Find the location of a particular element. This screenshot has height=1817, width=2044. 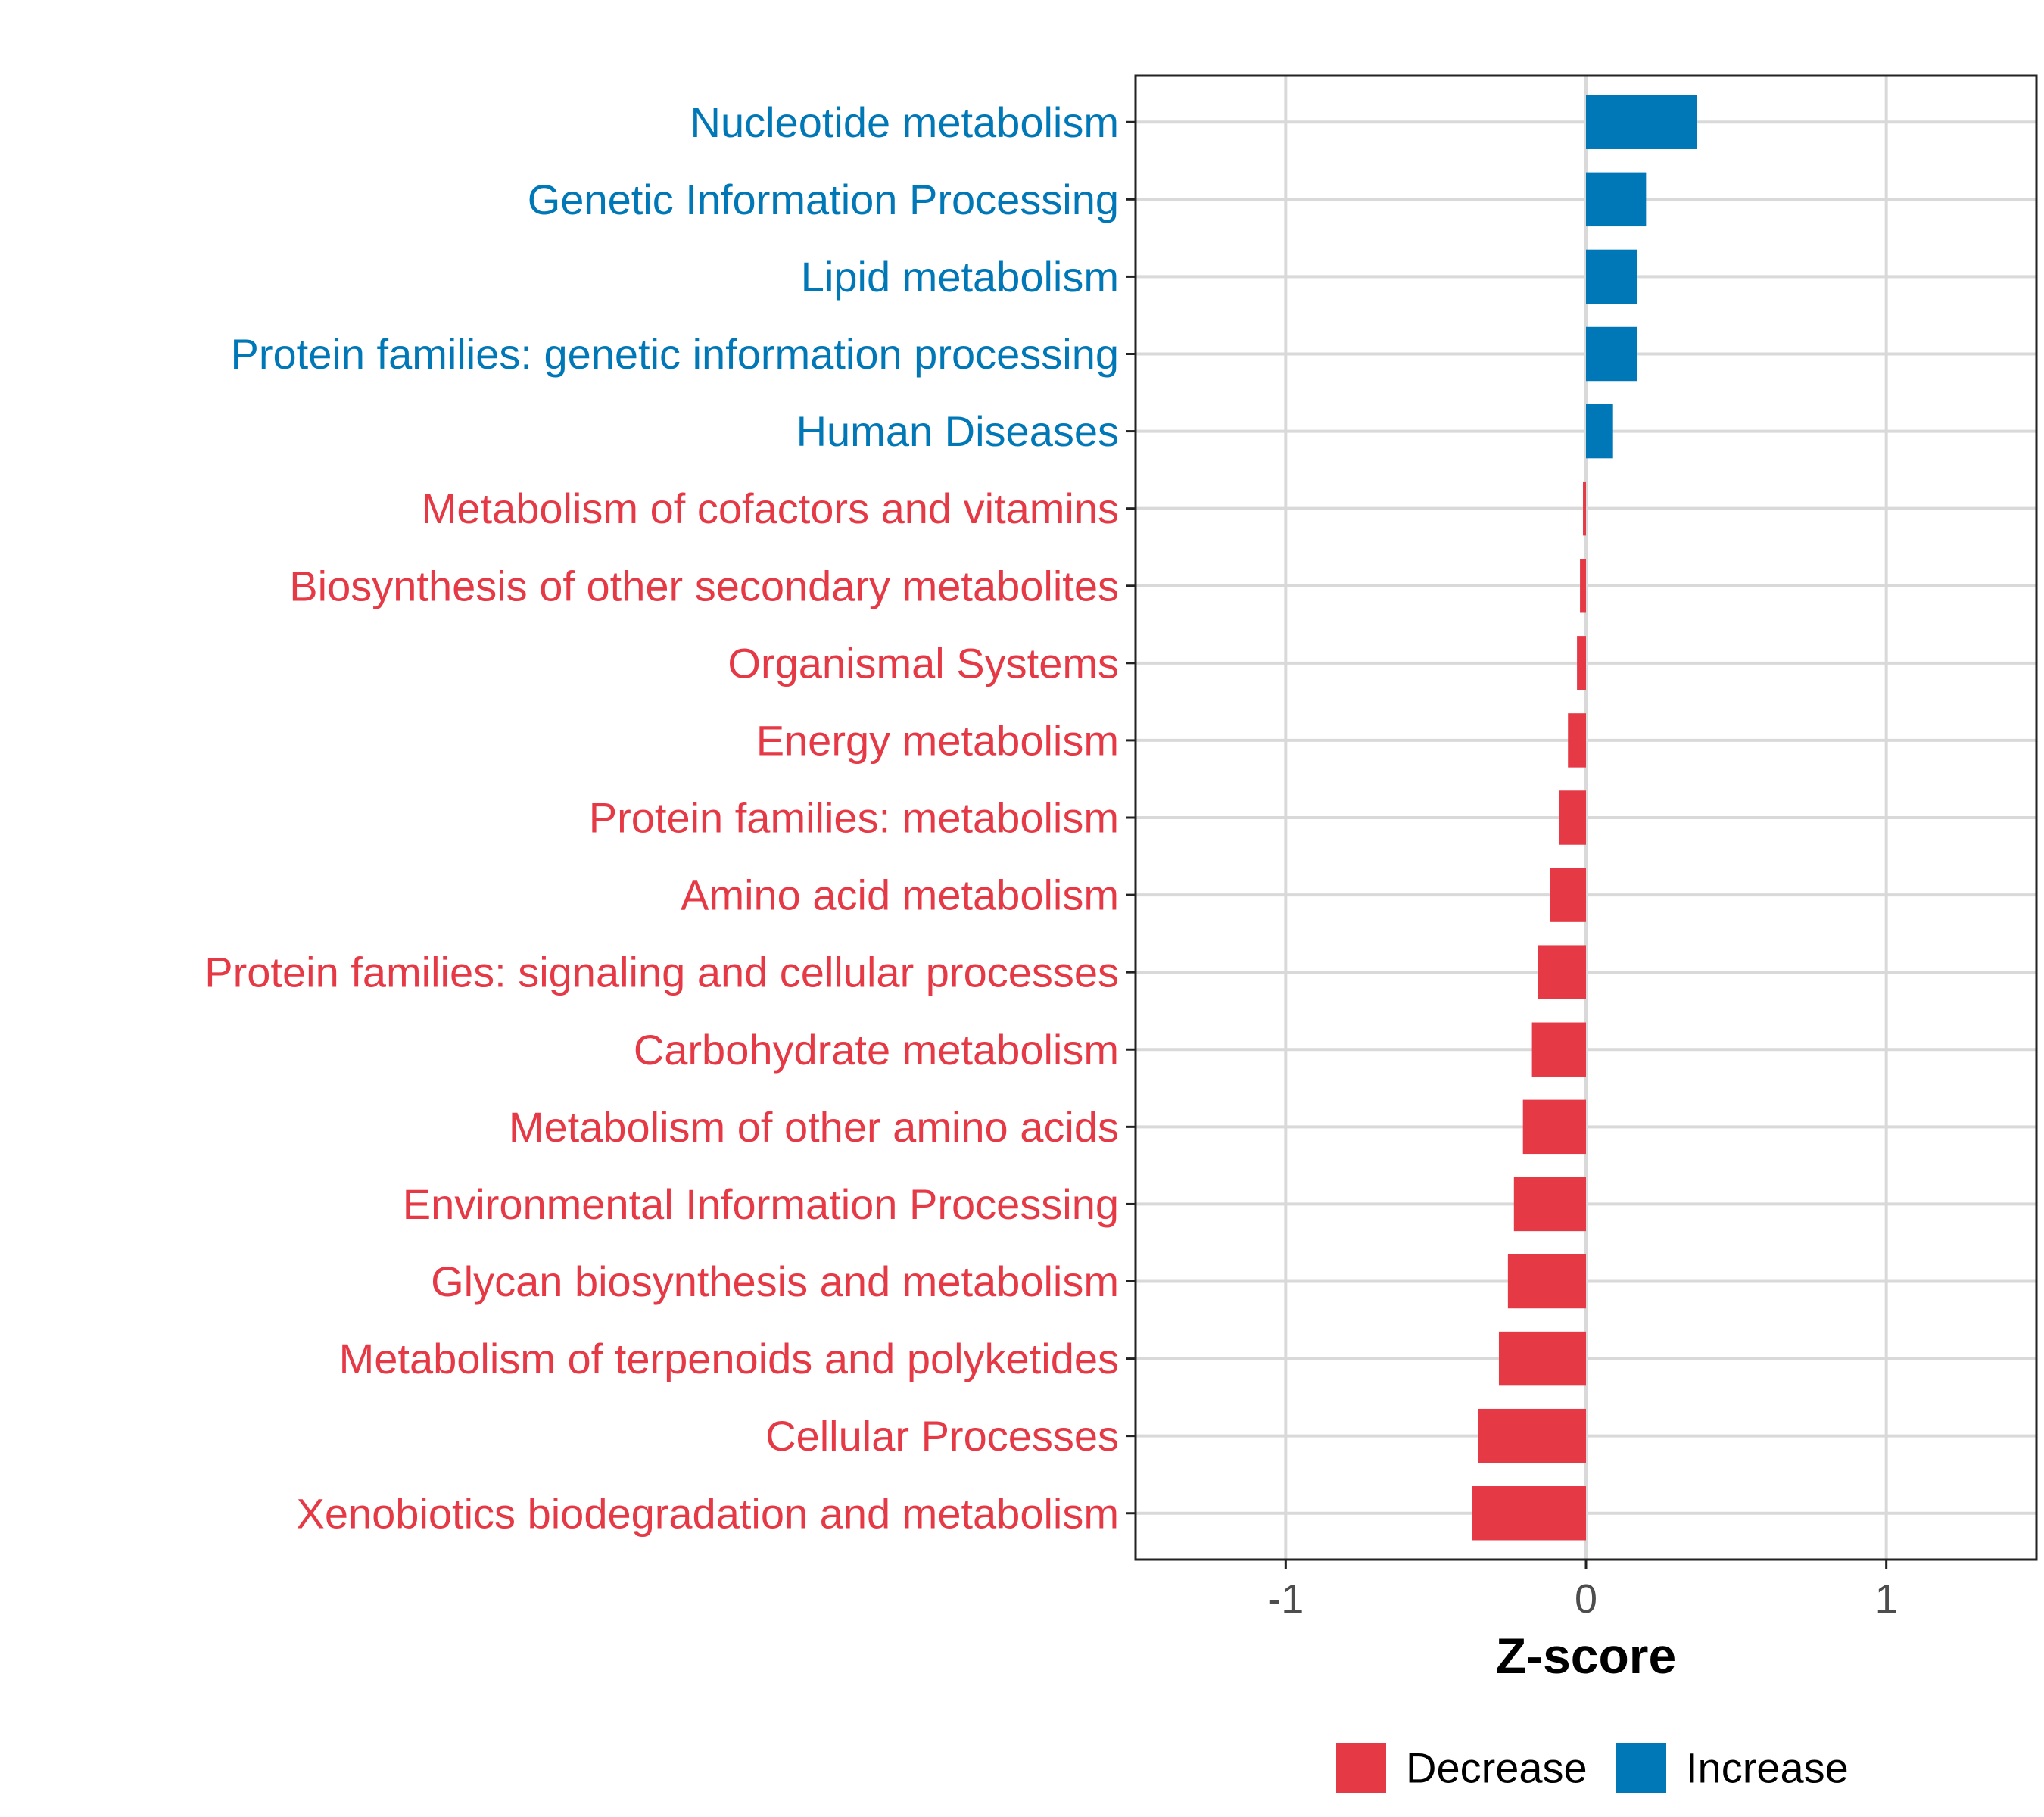

x-tick-label: 1 is located at coordinates (1886, 1599).